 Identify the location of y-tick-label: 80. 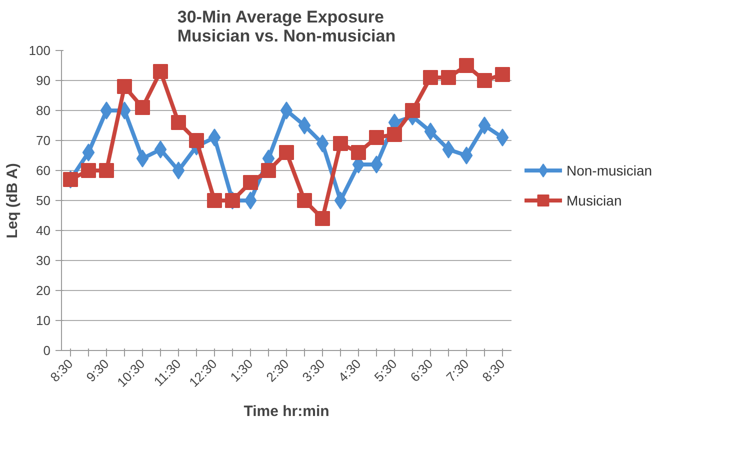
(43, 110).